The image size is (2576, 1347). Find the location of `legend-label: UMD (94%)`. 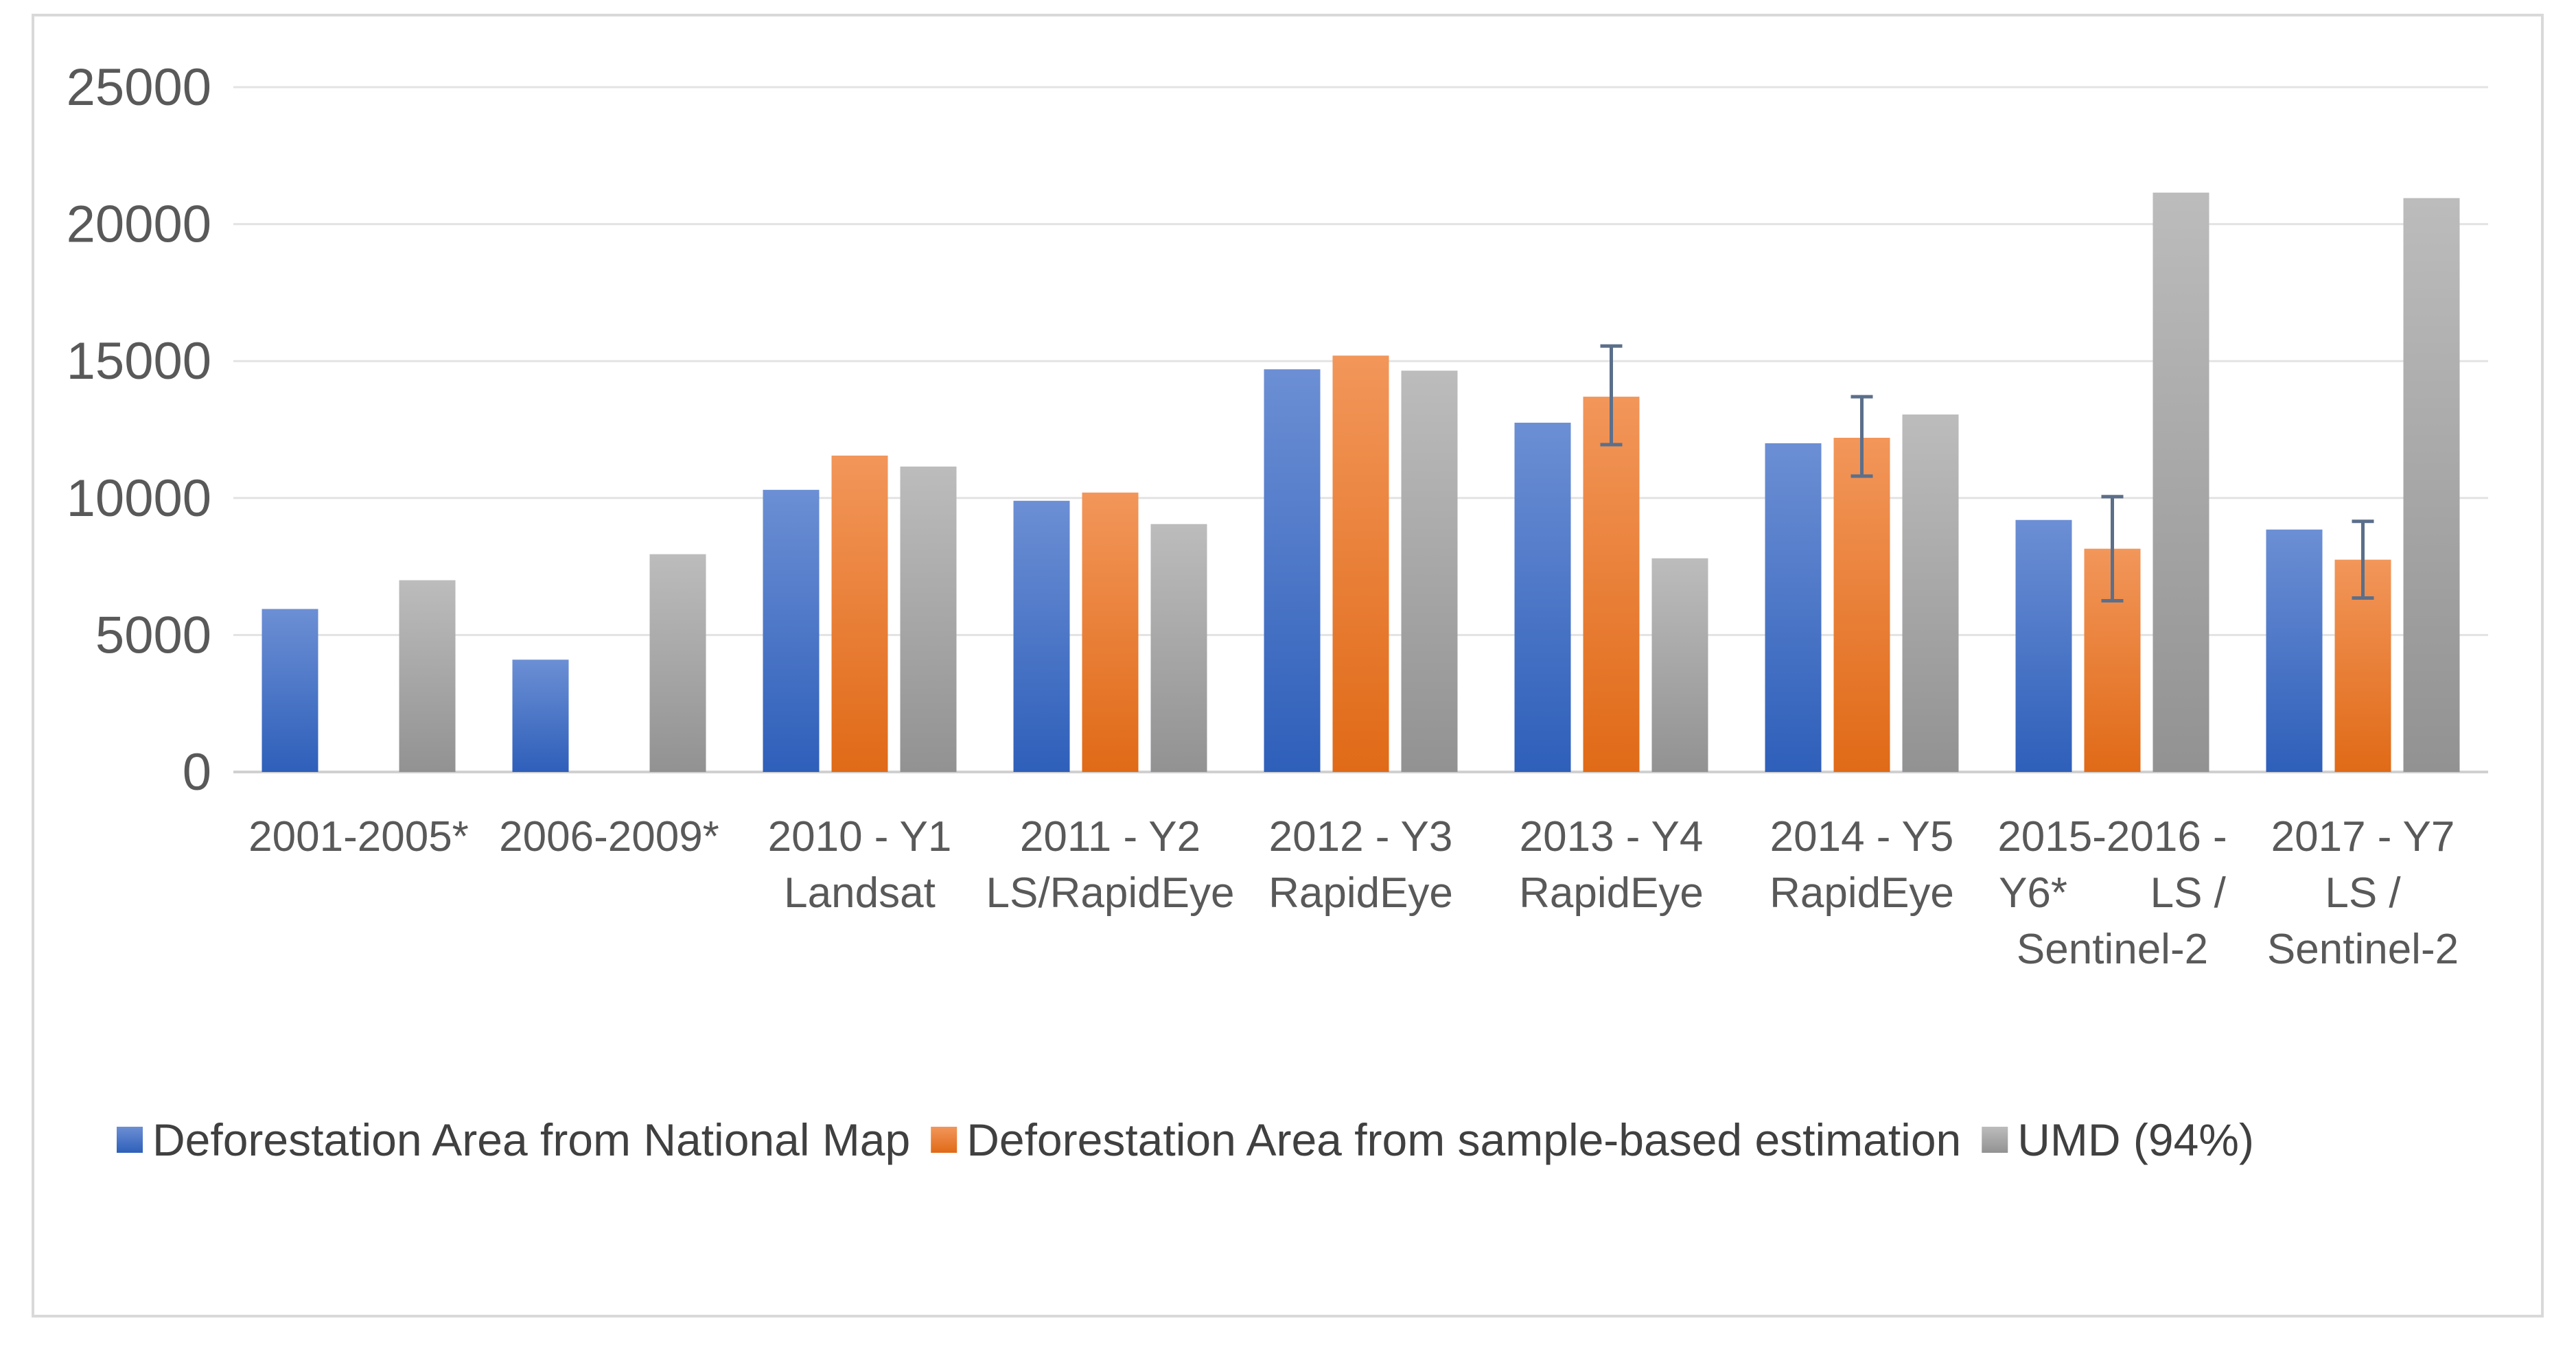

legend-label: UMD (94%) is located at coordinates (2135, 1139).